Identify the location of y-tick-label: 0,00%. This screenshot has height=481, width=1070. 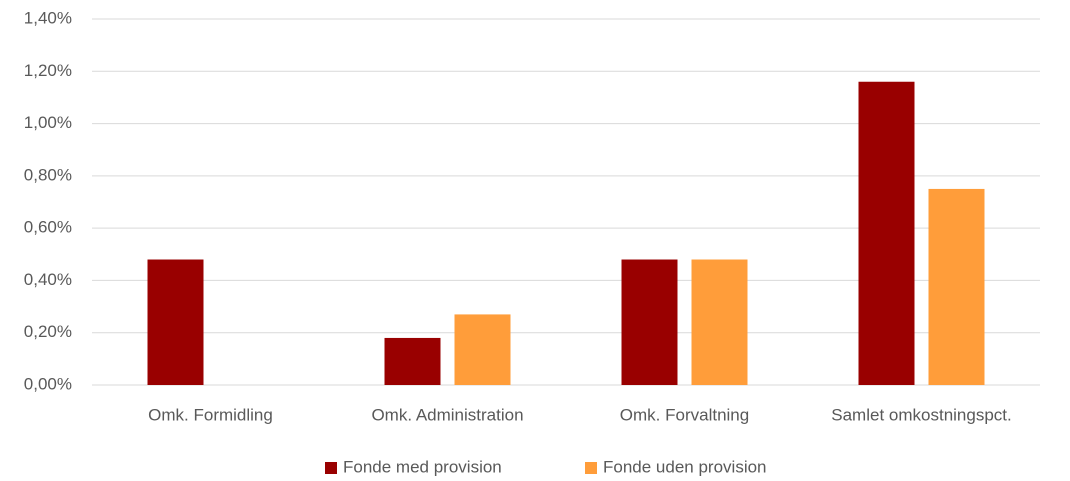
(48, 383).